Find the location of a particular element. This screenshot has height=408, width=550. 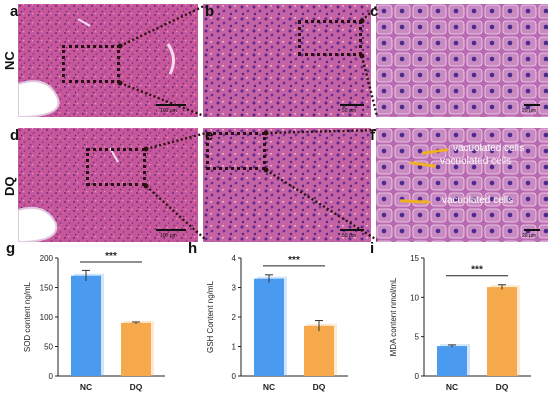

y-axis-label: MDA content nmol/mL is located at coordinates (393, 316).